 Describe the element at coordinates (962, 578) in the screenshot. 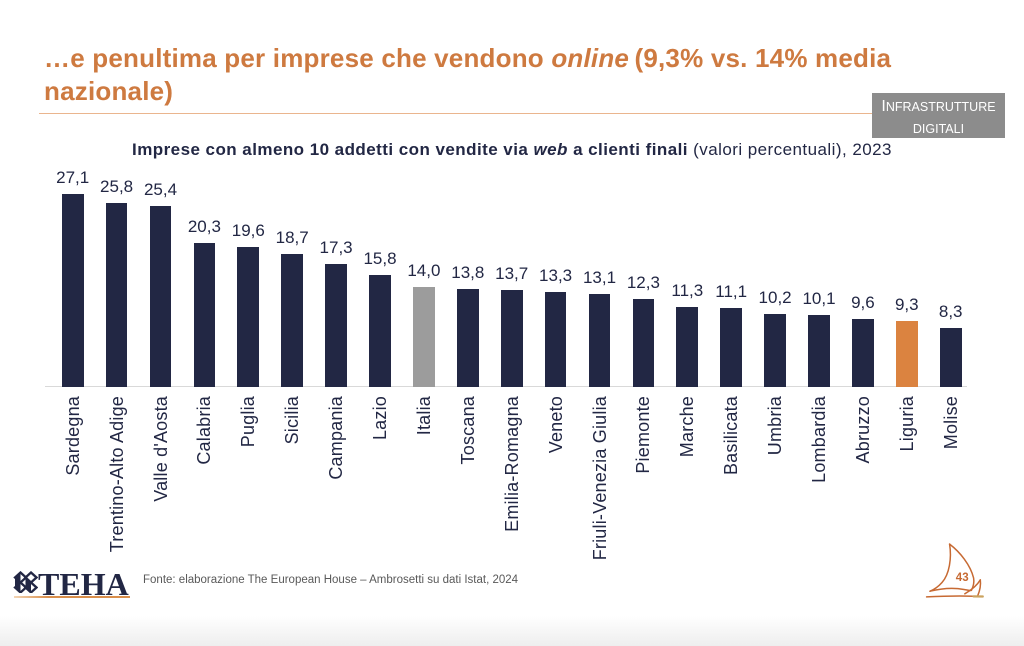

I see `svg-text: 43` at that location.